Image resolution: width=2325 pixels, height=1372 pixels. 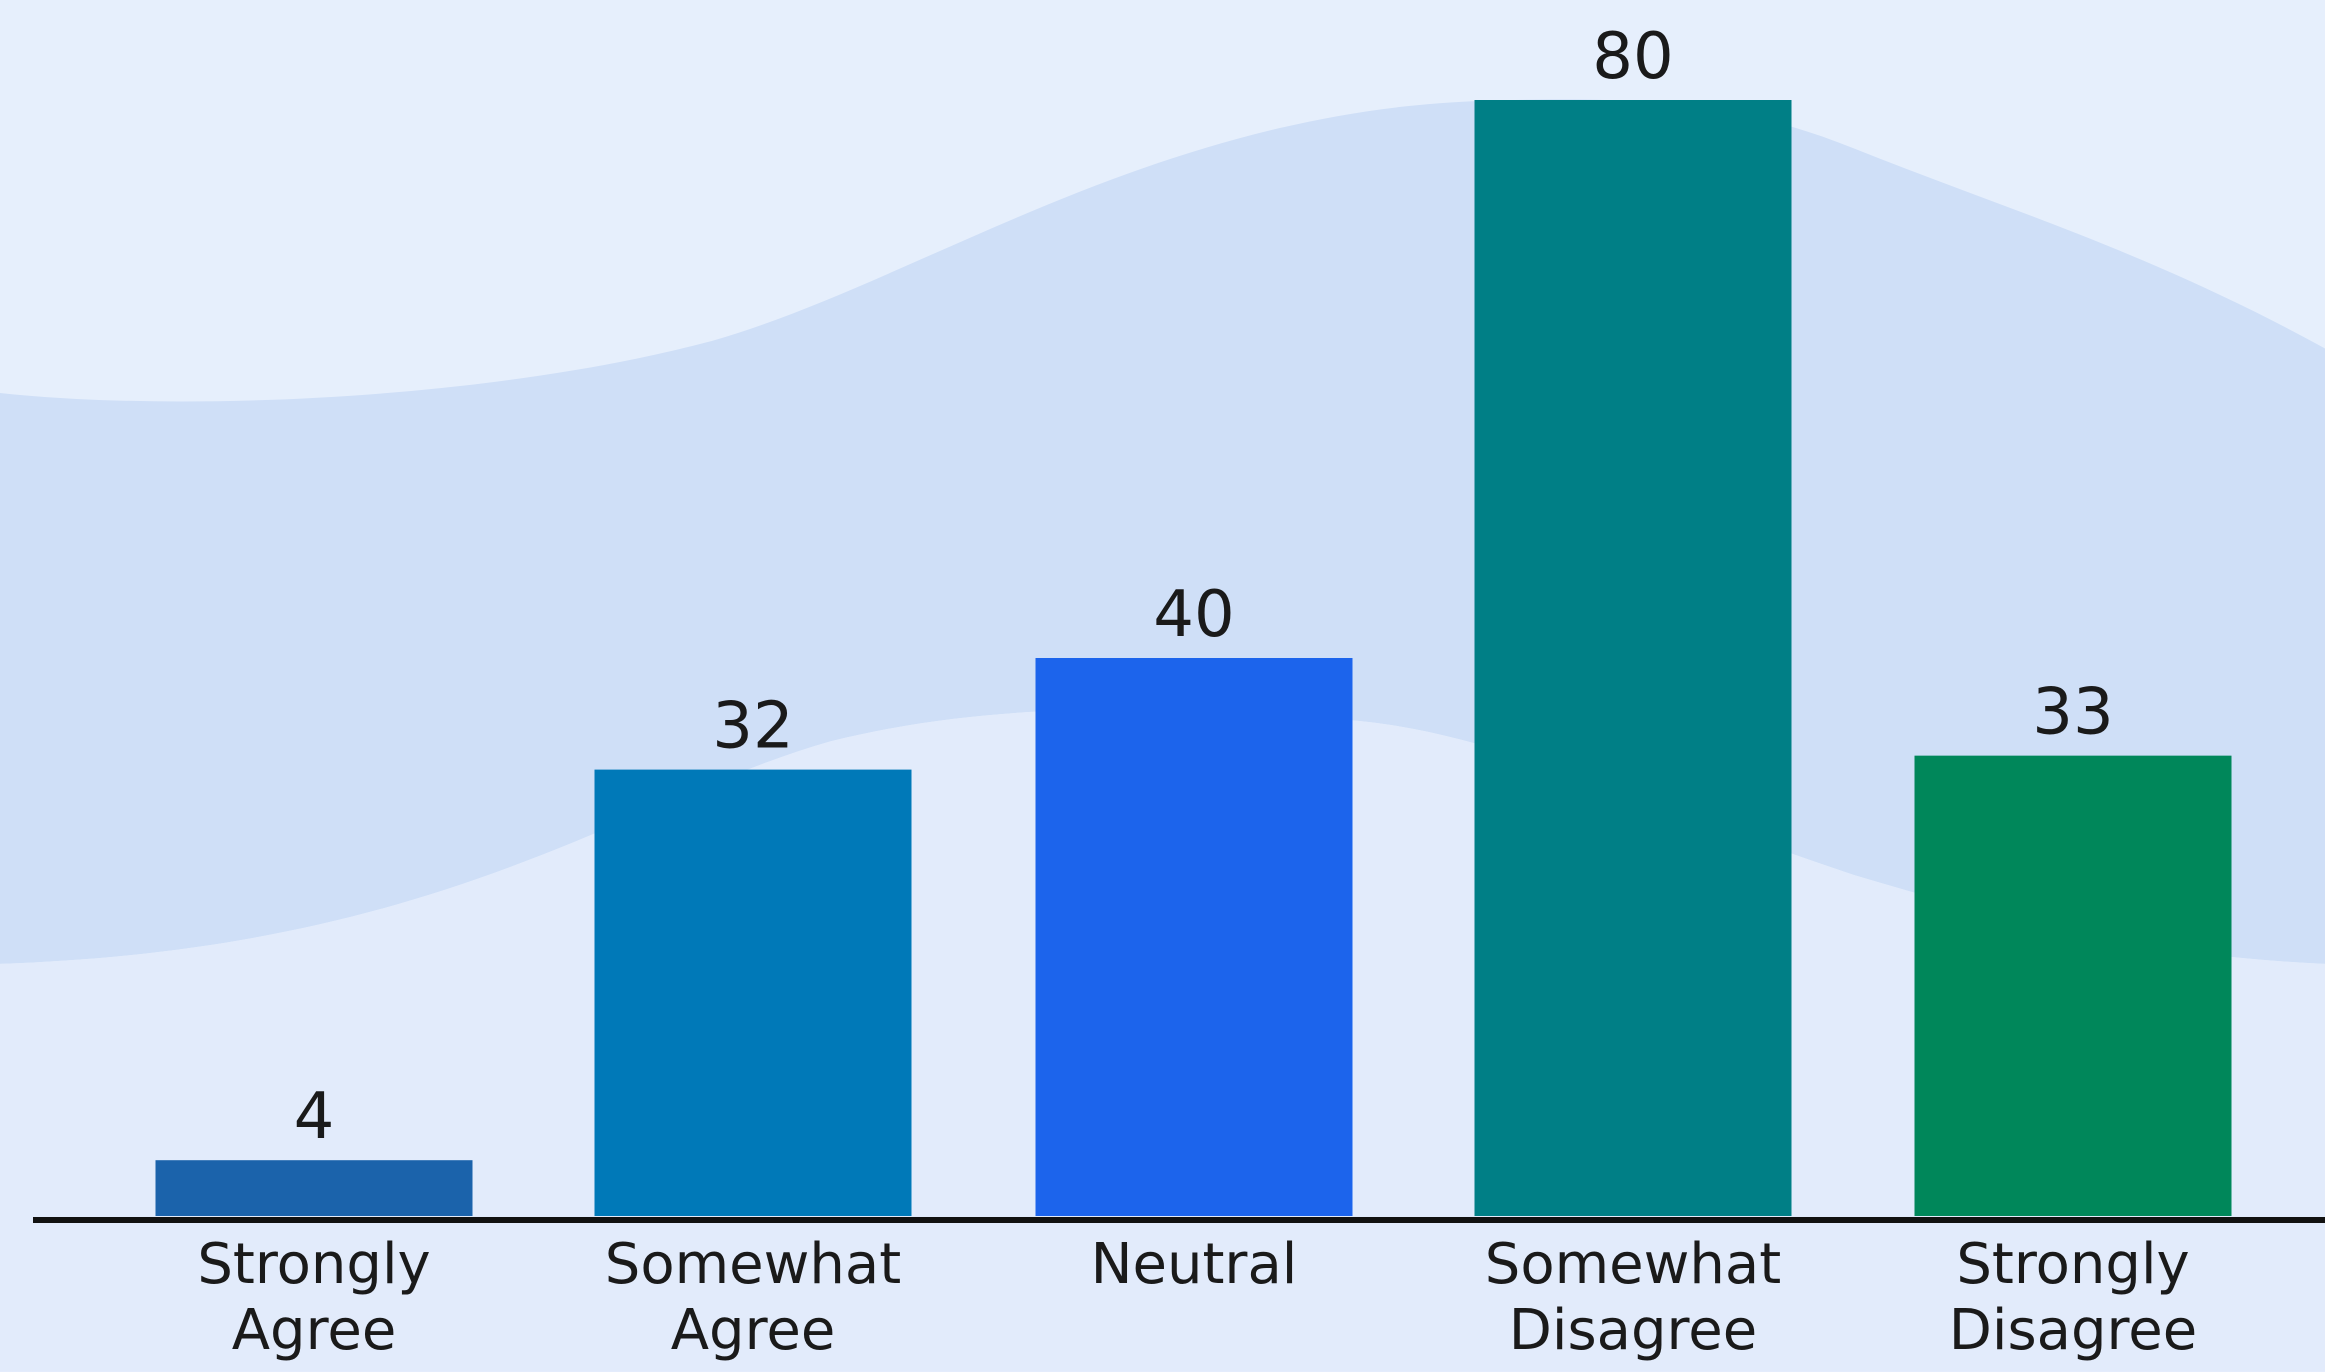 I want to click on x-tick-label: Strongly Disagree, so click(x=2073, y=1297).